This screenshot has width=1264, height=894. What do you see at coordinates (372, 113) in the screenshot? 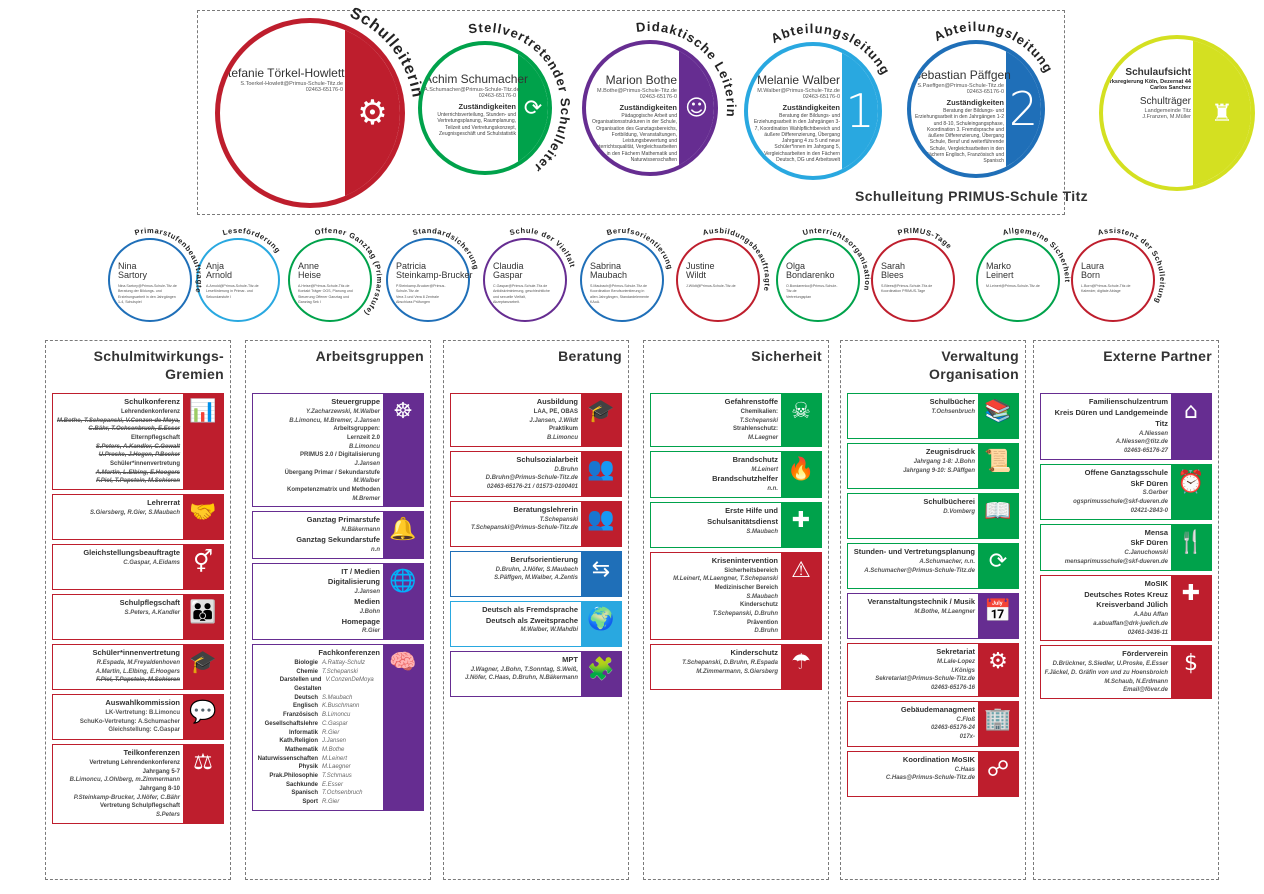
I see `leader-color-segment: ⚙` at bounding box center [372, 113].